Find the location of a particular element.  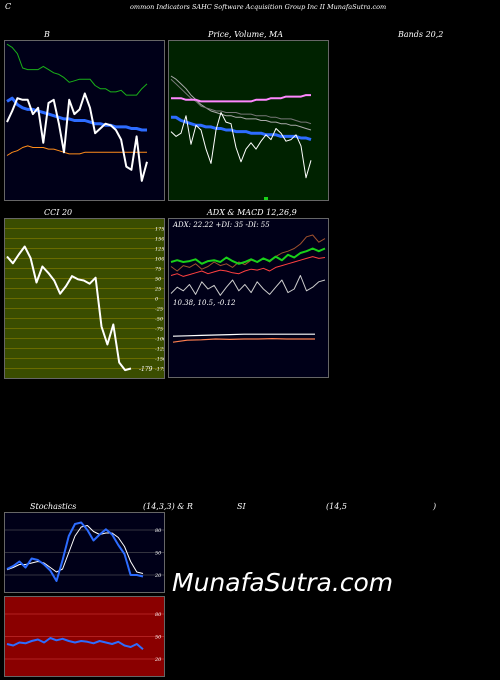

bands-label: Bands 20,2 is located at coordinates (421, 34).